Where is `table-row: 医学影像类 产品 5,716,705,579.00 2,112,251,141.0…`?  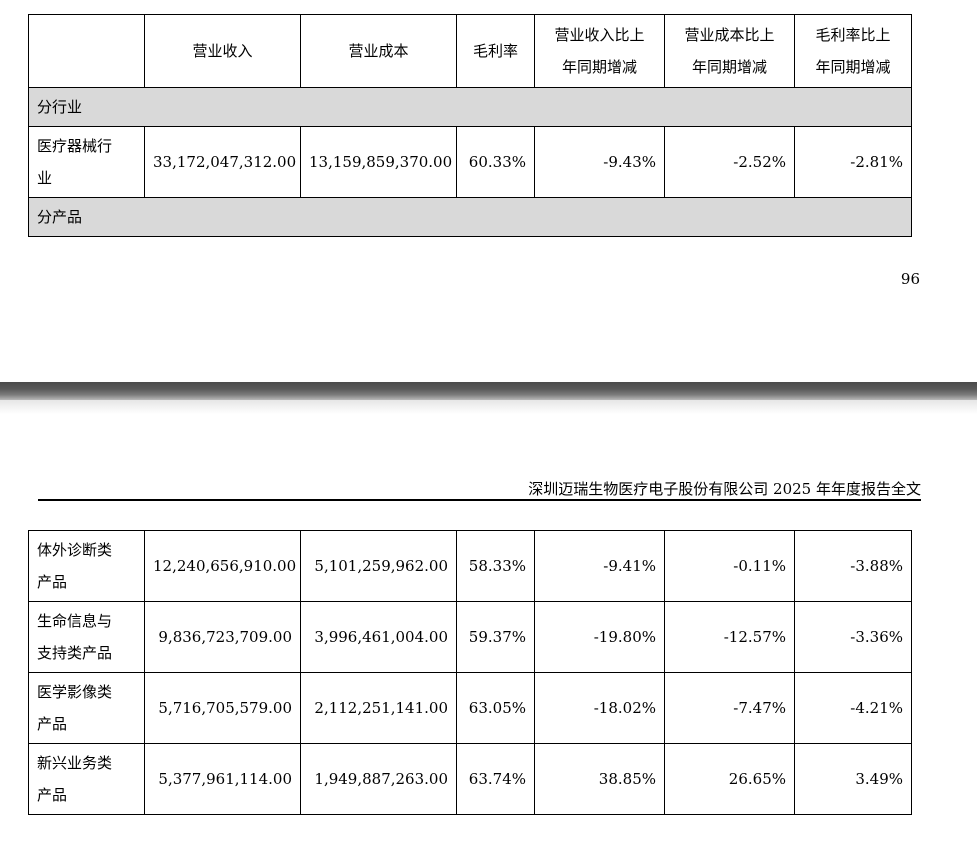
table-row: 医学影像类 产品 5,716,705,579.00 2,112,251,141.0… is located at coordinates (470, 708).